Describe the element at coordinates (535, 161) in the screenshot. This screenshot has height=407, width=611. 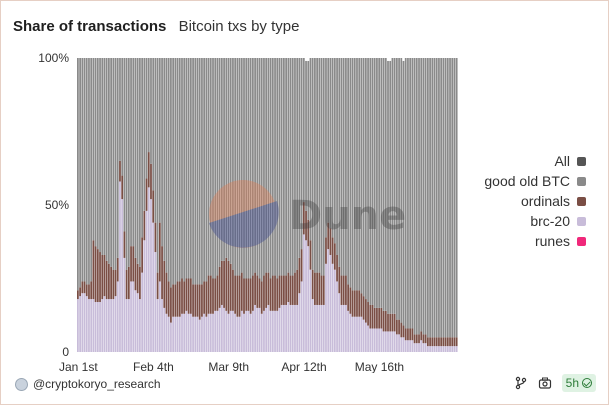
I see `legend-item: All` at that location.